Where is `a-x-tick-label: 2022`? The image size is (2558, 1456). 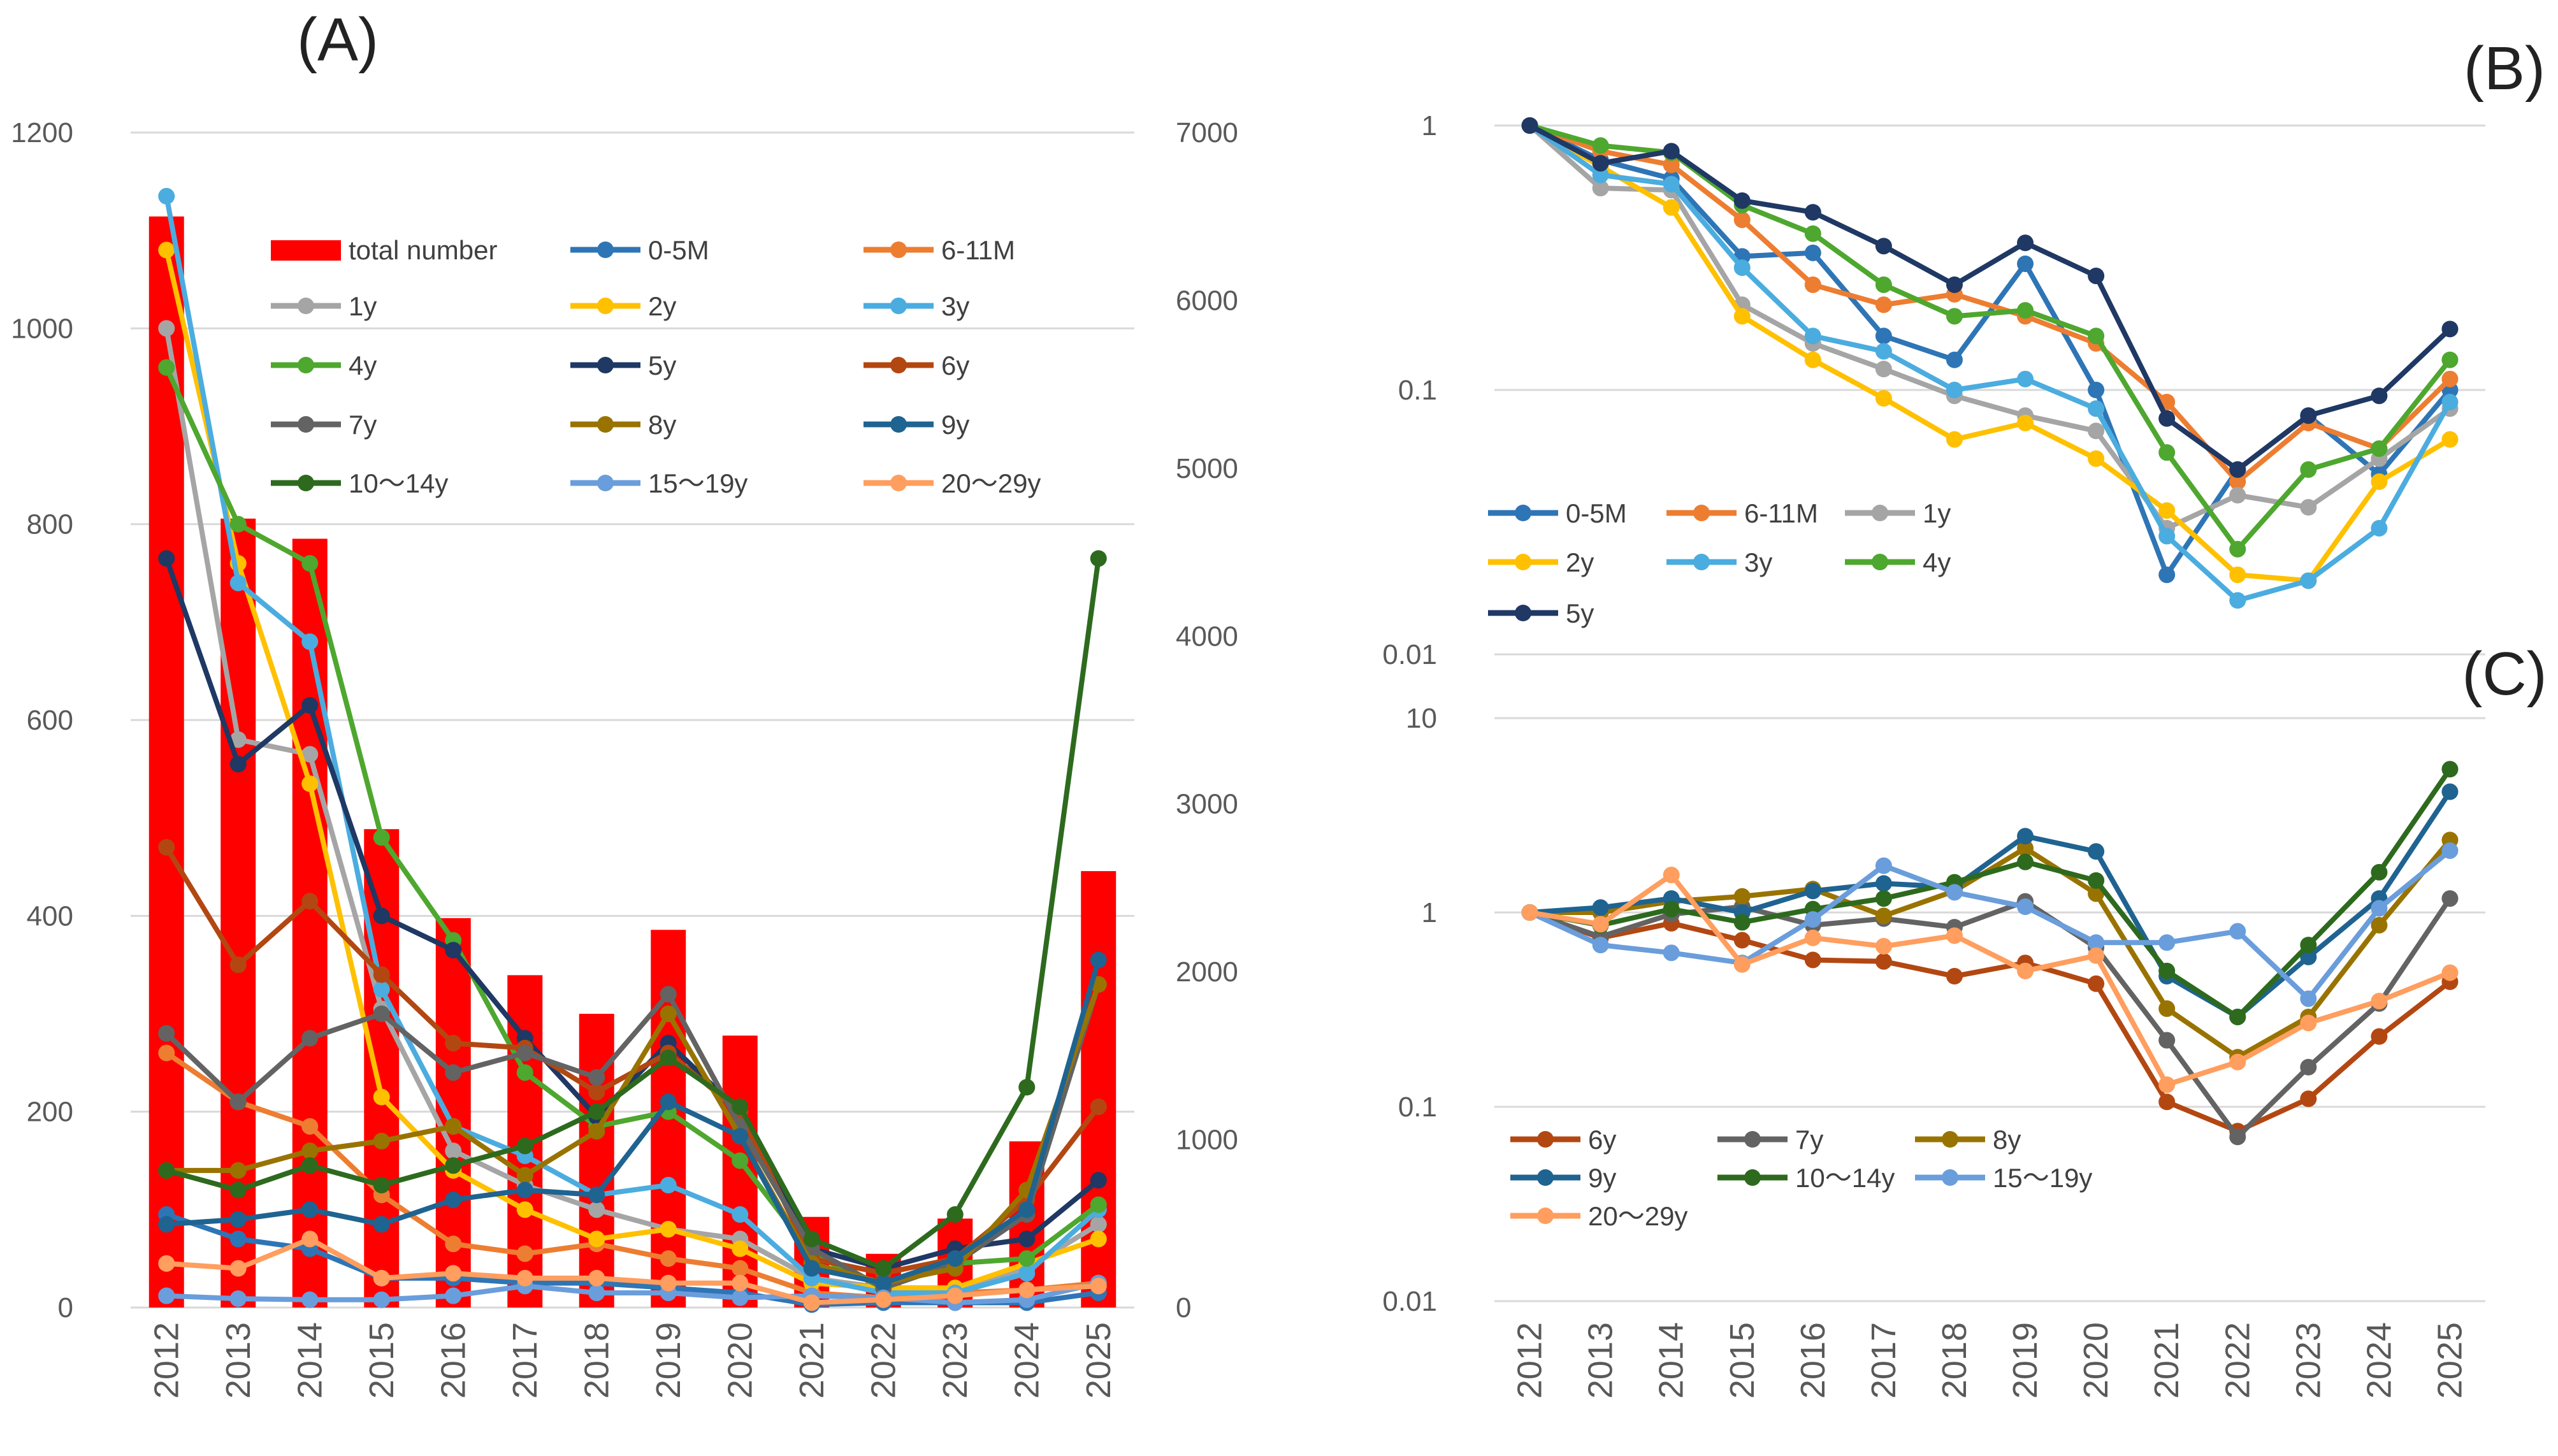 a-x-tick-label: 2022 is located at coordinates (883, 1360).